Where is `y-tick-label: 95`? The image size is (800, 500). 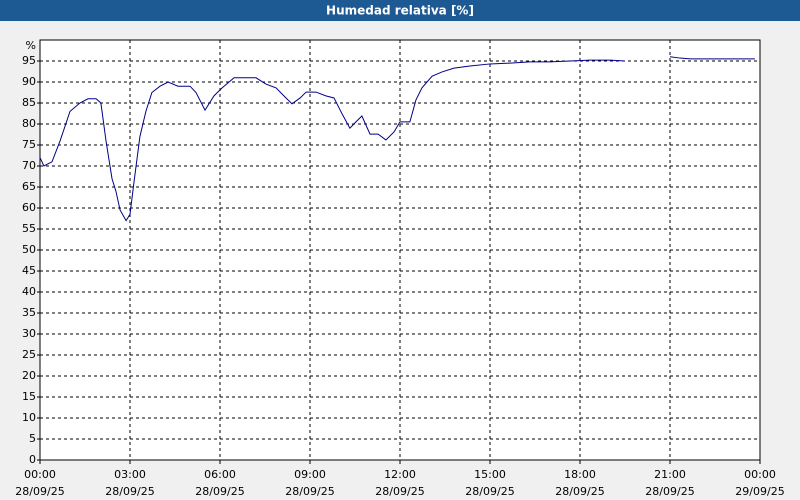
y-tick-label: 95 is located at coordinates (29, 60).